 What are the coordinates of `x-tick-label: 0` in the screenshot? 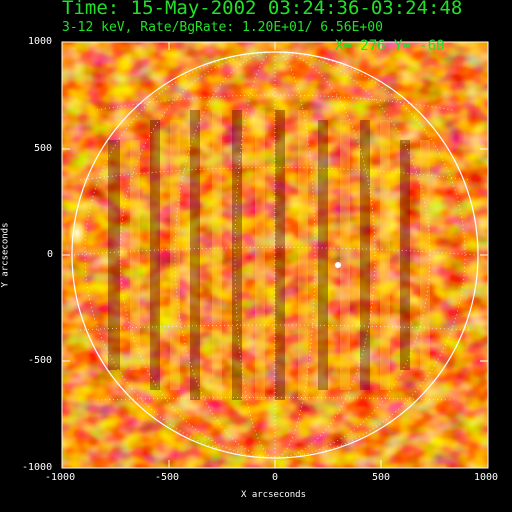 It's located at (275, 477).